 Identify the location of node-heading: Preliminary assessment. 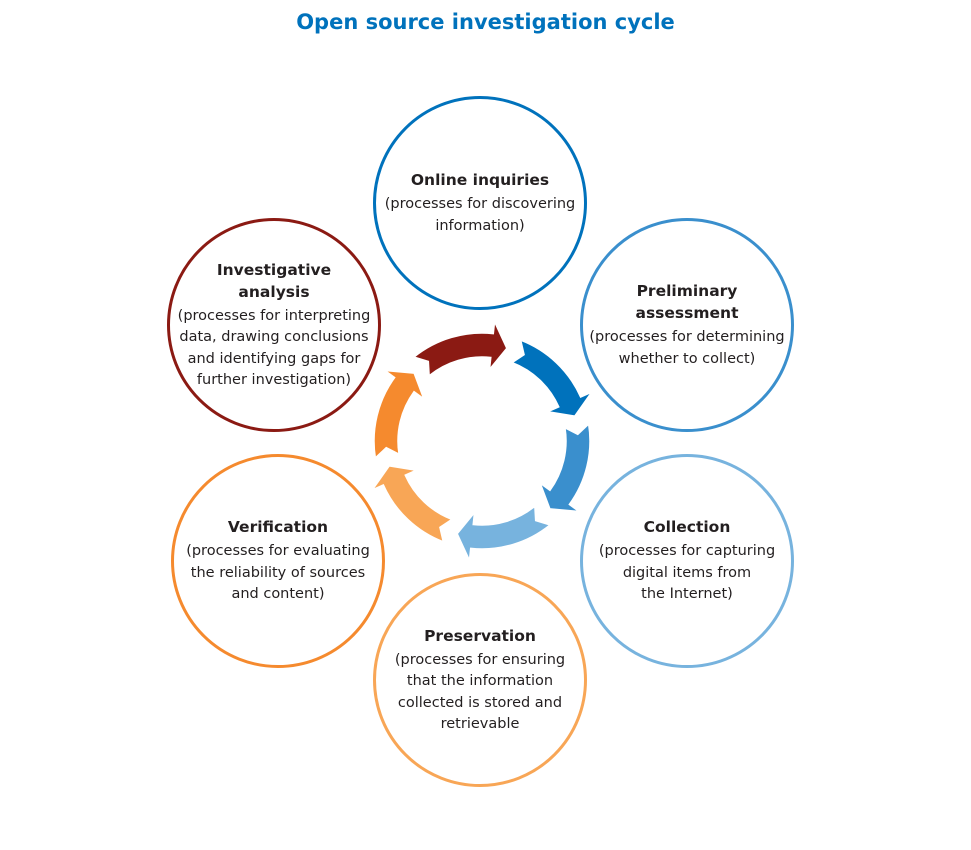
(687, 302).